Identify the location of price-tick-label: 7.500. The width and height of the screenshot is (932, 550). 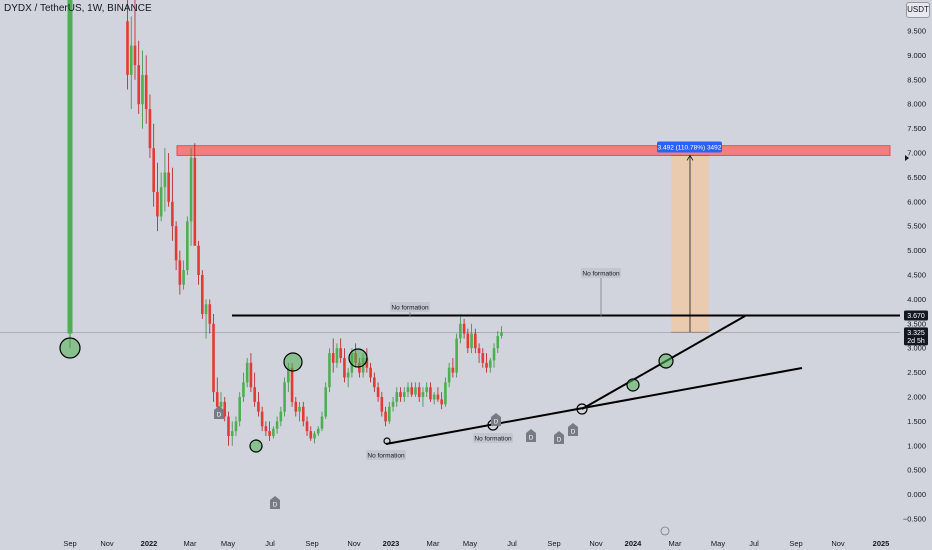
(916, 128).